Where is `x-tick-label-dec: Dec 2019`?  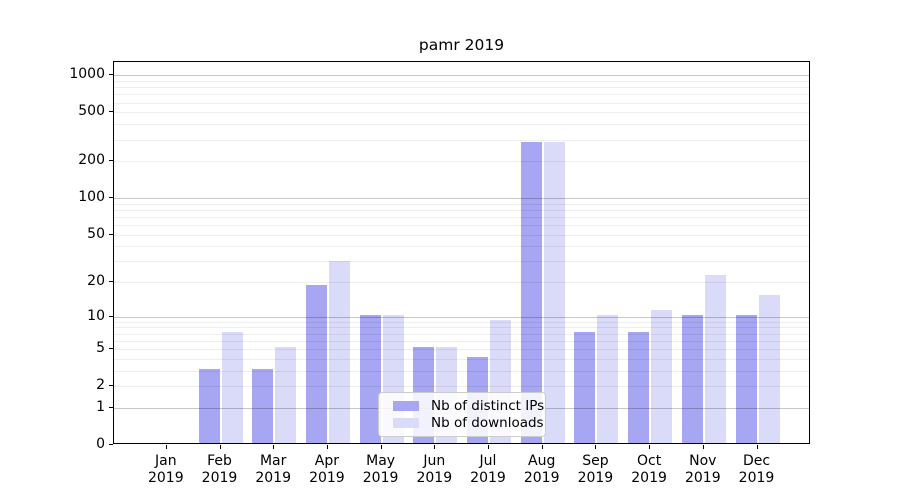
x-tick-label-dec: Dec 2019 is located at coordinates (756, 469).